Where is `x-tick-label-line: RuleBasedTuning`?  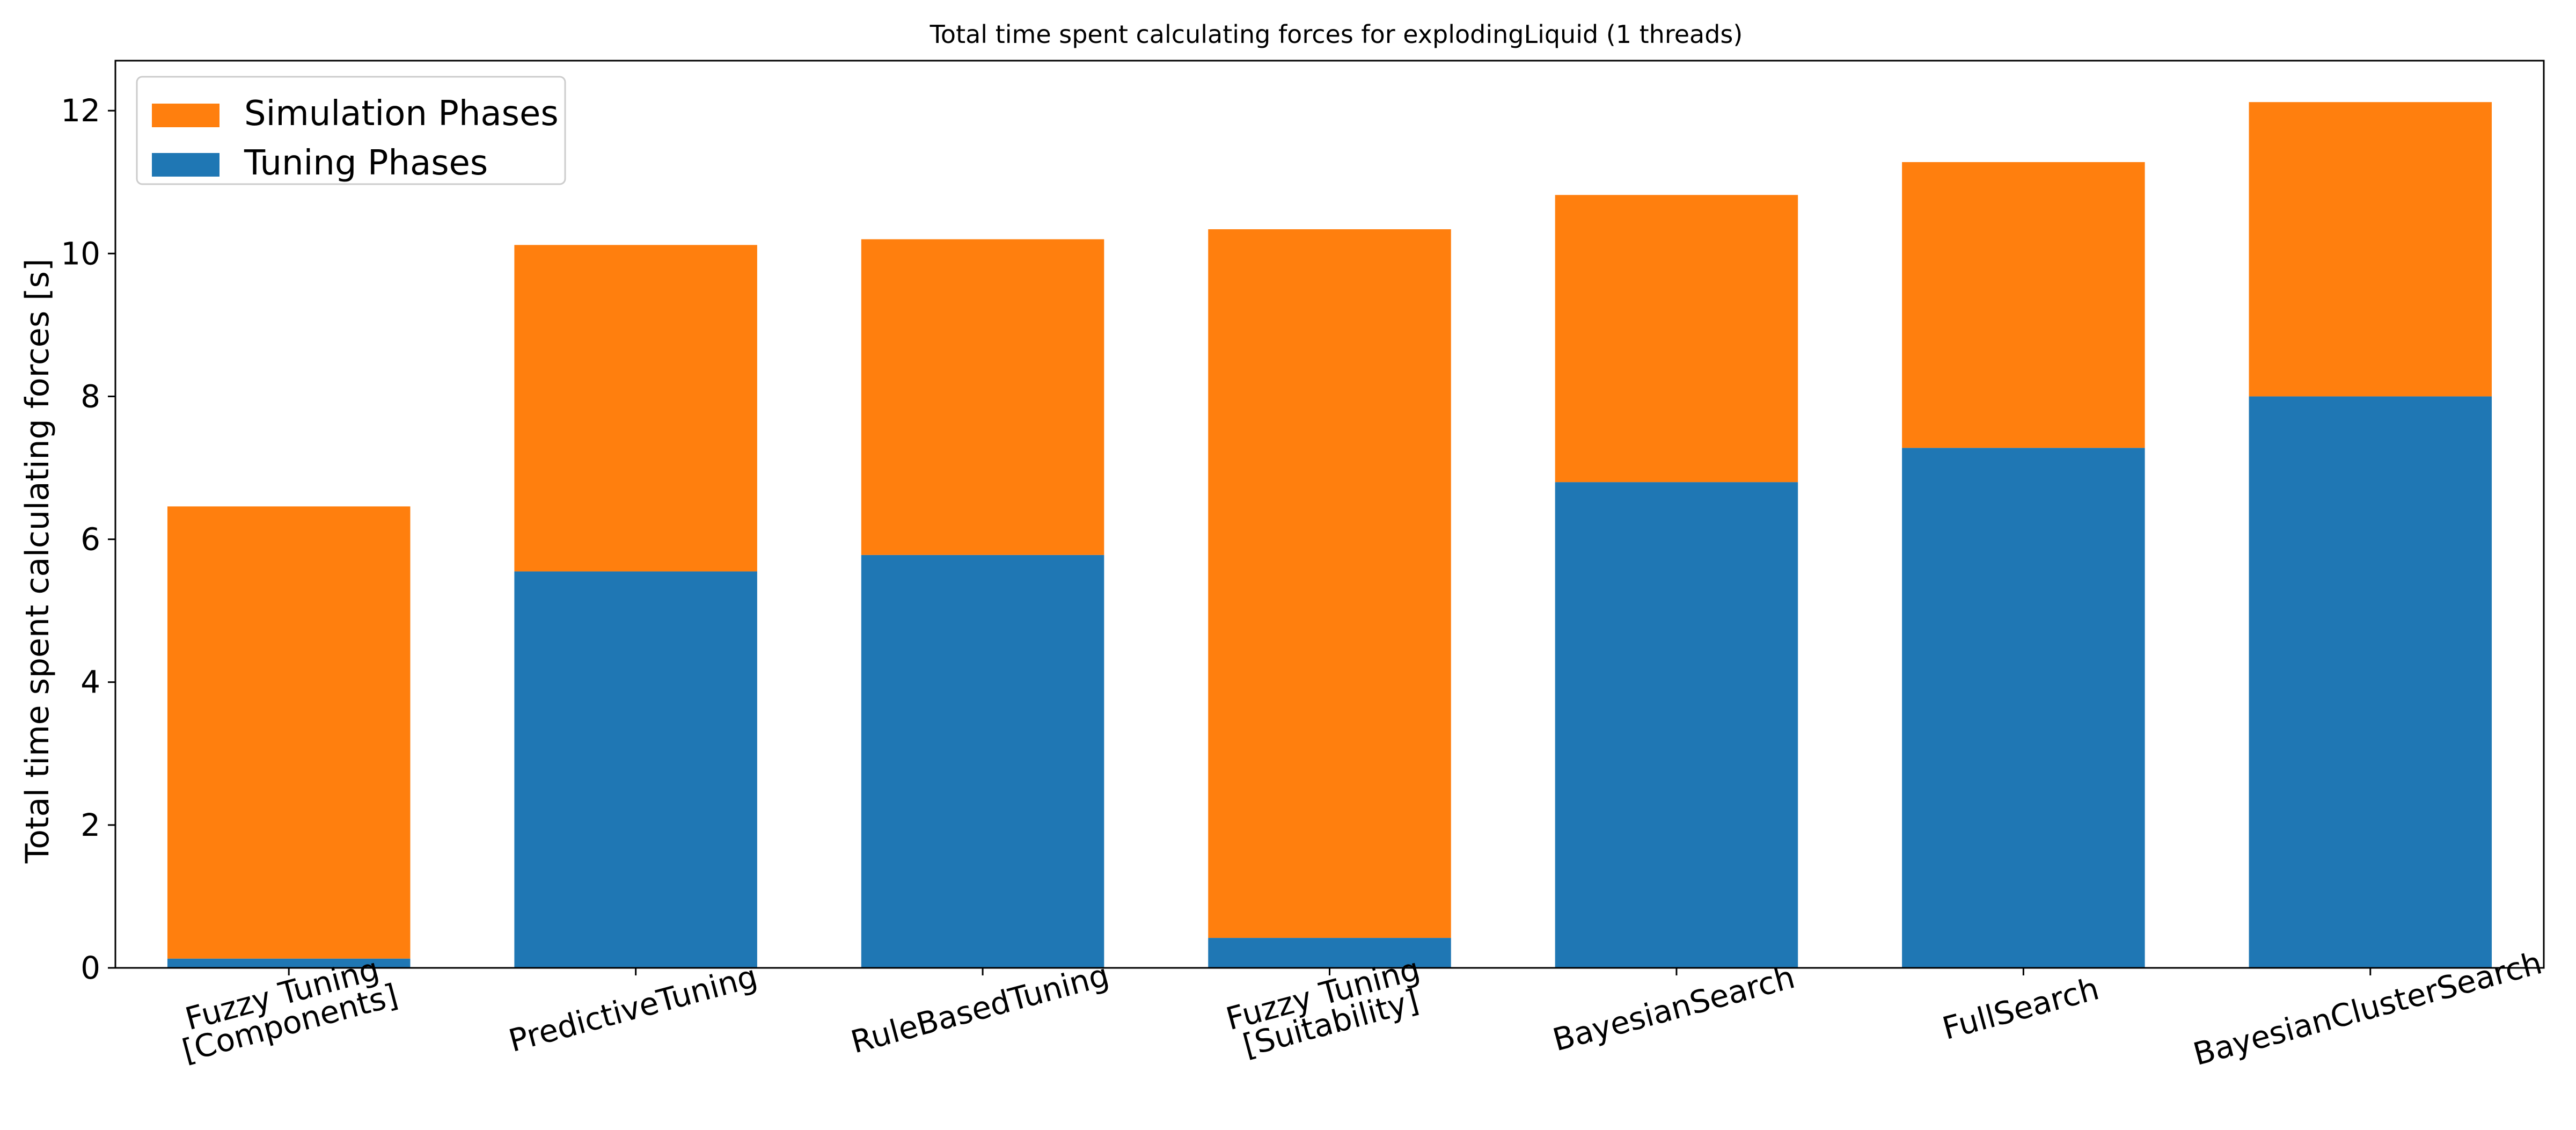 x-tick-label-line: RuleBasedTuning is located at coordinates (980, 1009).